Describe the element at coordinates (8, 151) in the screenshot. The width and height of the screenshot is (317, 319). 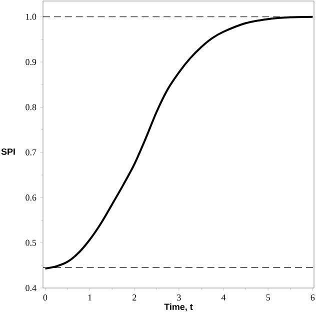
I see `y-axis-title: SPI` at that location.